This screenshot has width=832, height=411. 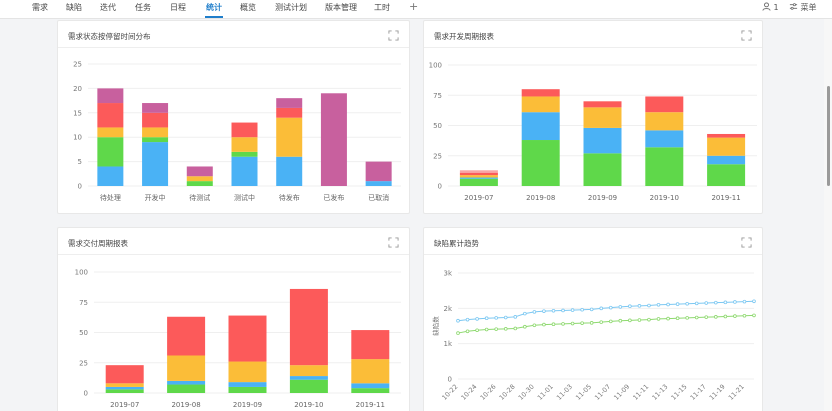 What do you see at coordinates (143, 7) in the screenshot?
I see `tab-4: 任务` at bounding box center [143, 7].